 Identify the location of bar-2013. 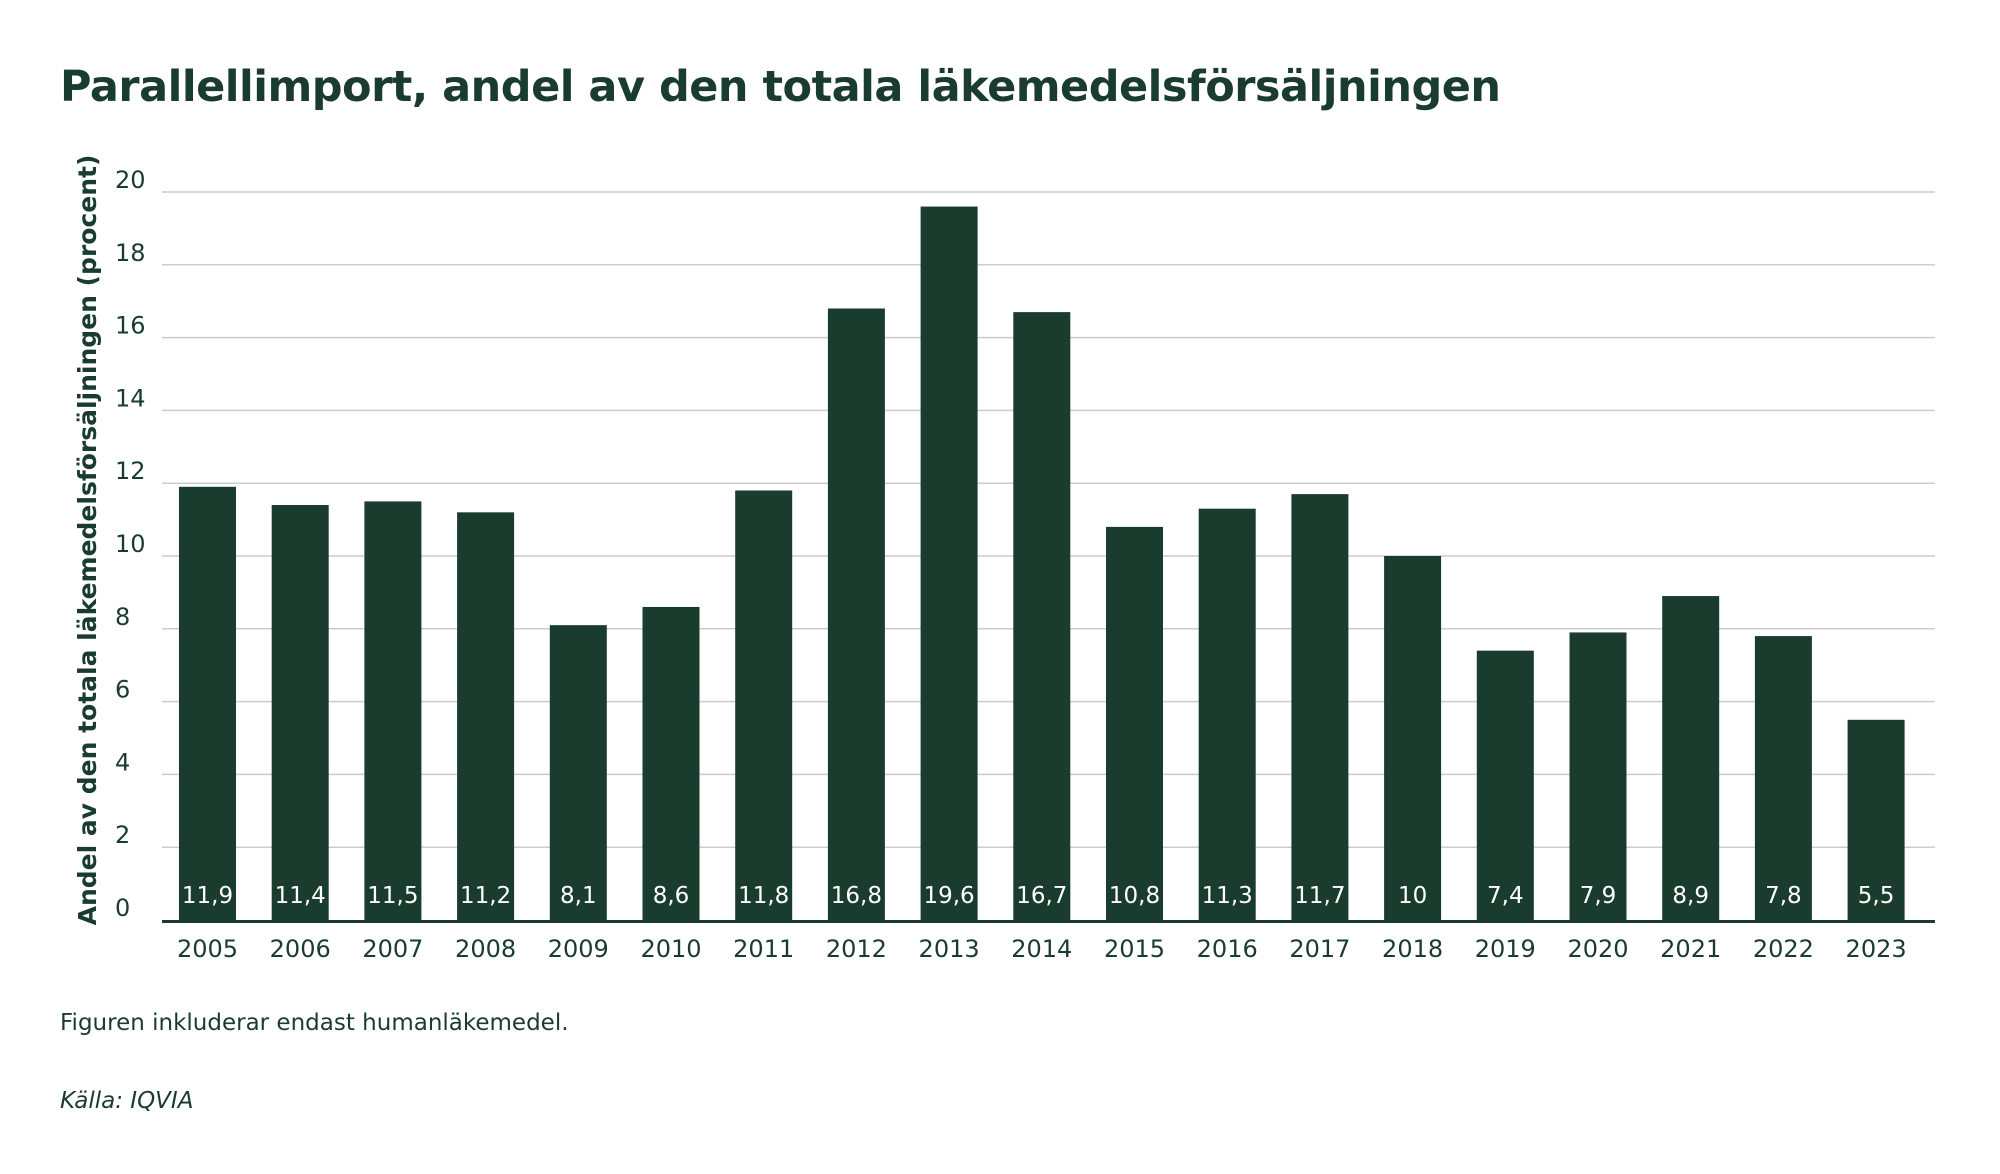
(949, 563).